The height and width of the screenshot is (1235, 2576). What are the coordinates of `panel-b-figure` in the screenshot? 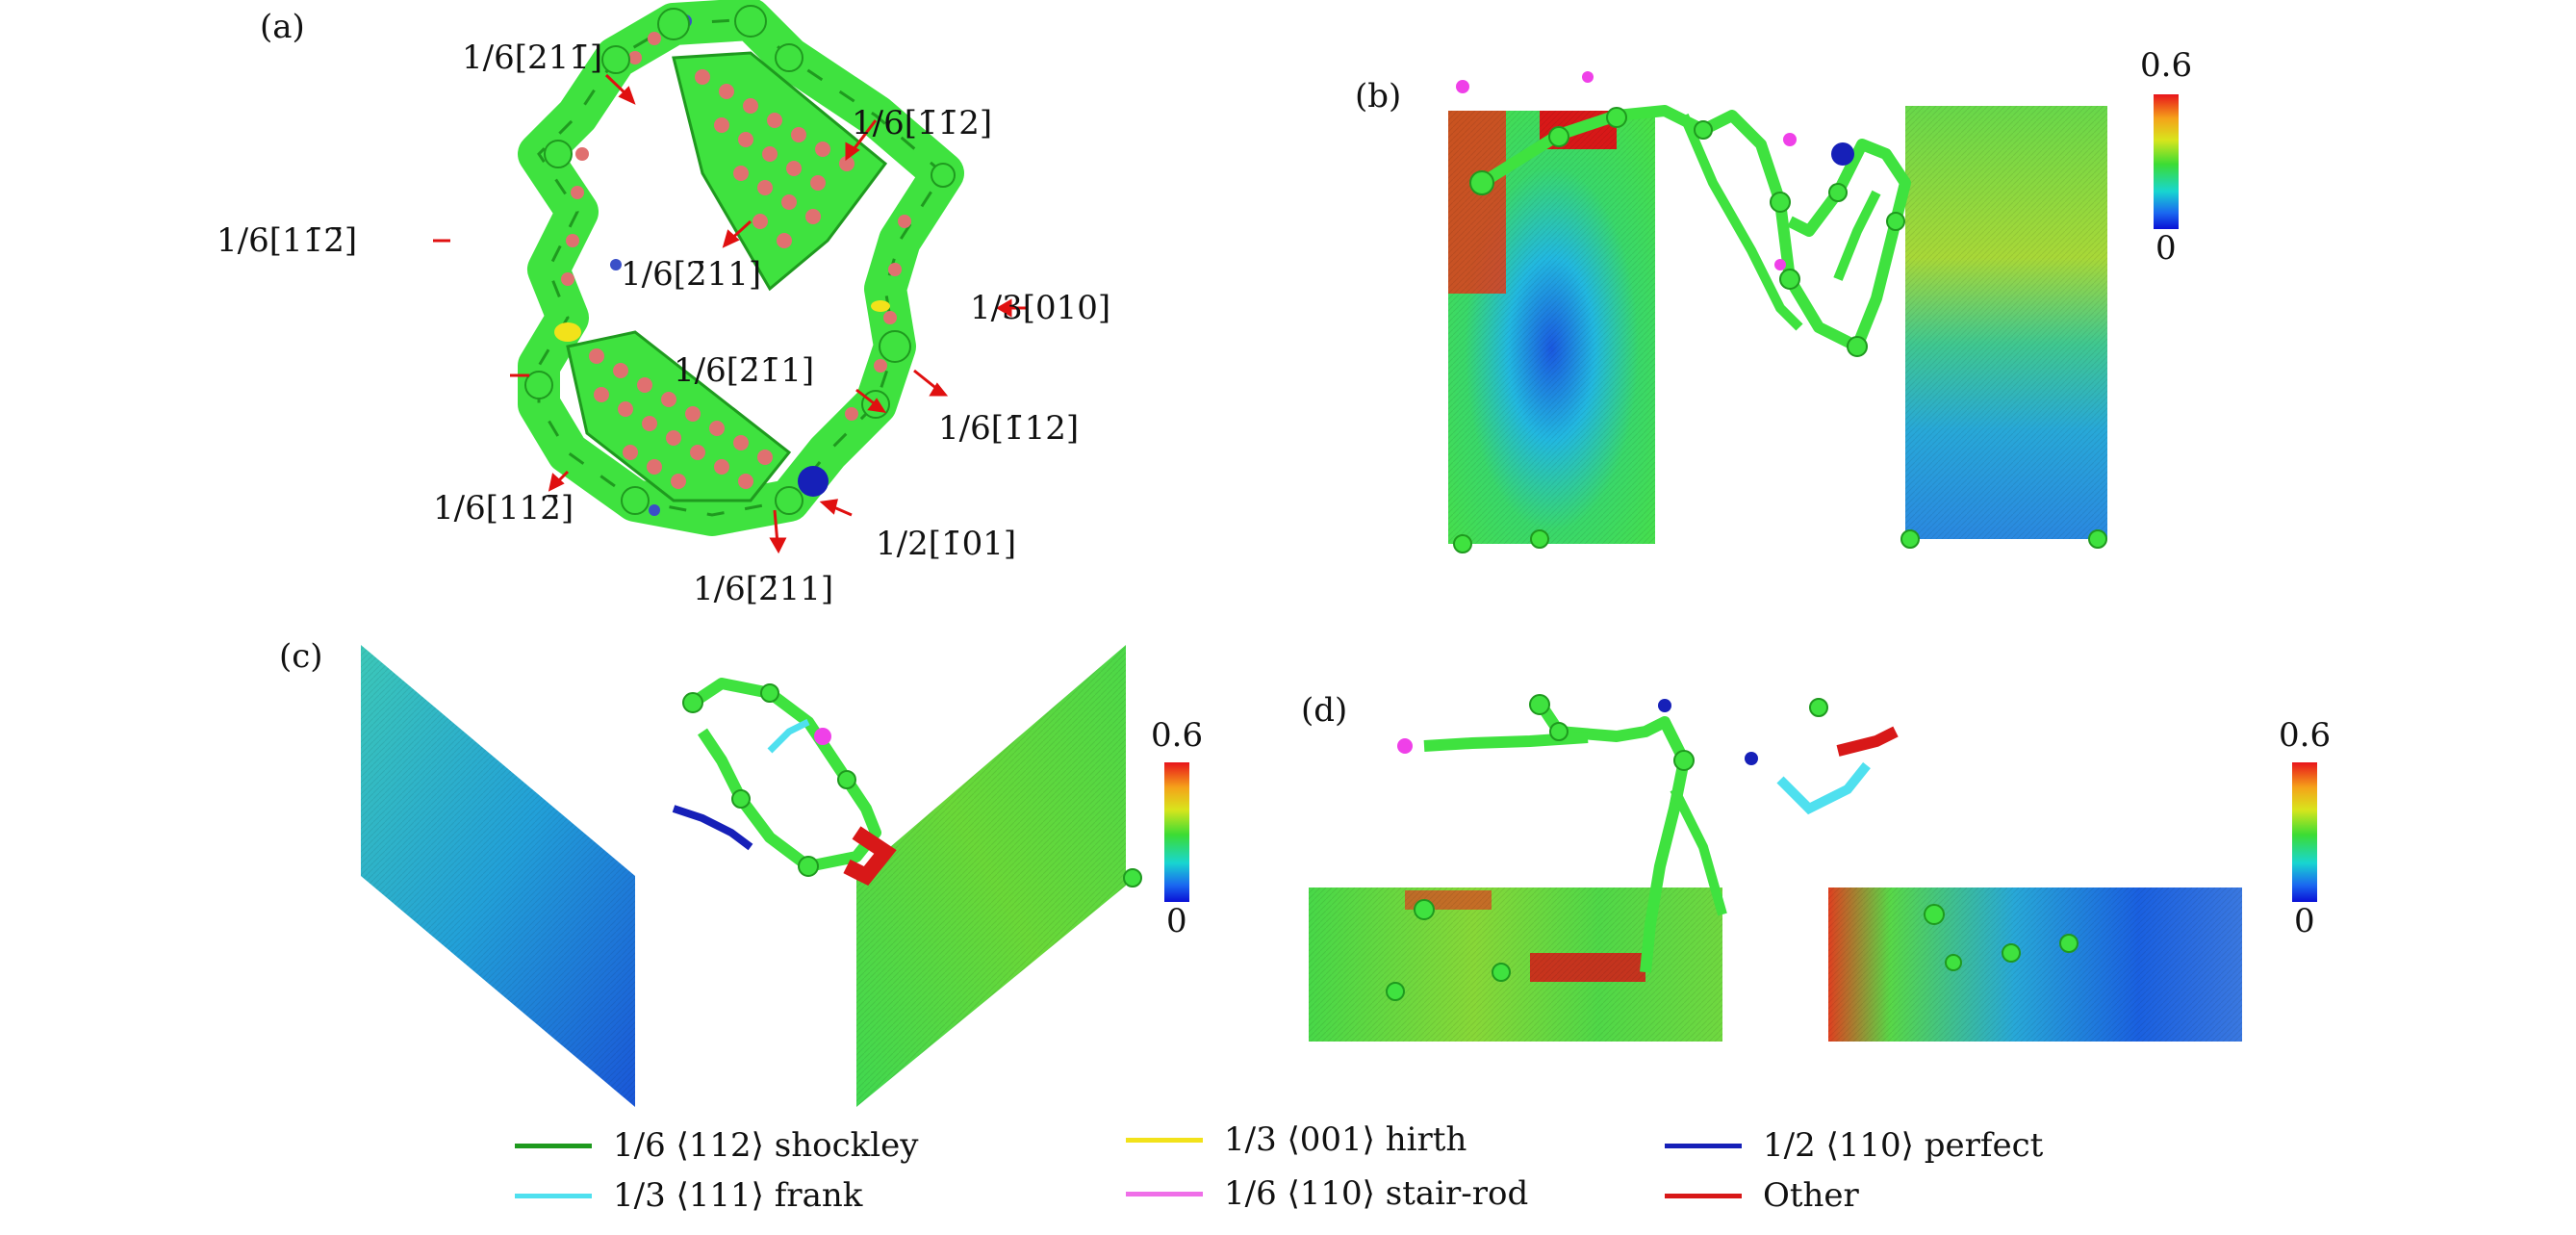 It's located at (1777, 312).